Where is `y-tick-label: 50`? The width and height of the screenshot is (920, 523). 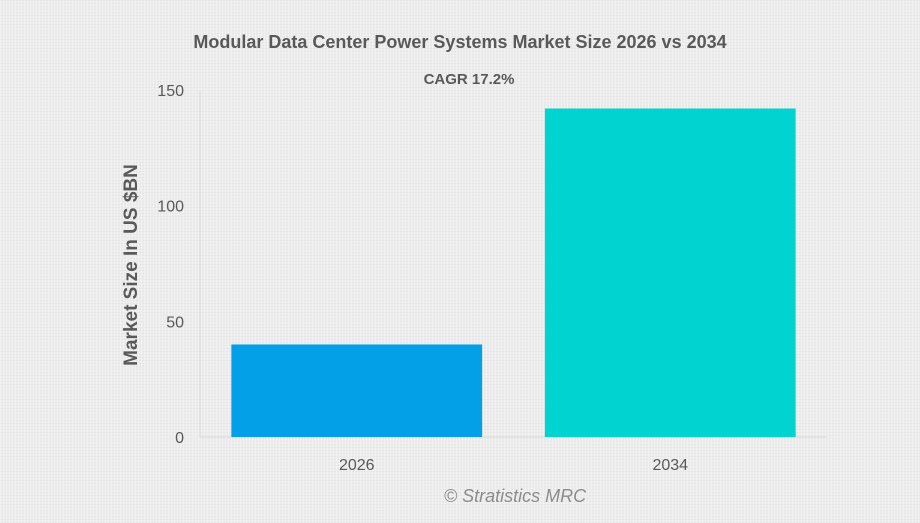
y-tick-label: 50 is located at coordinates (175, 322).